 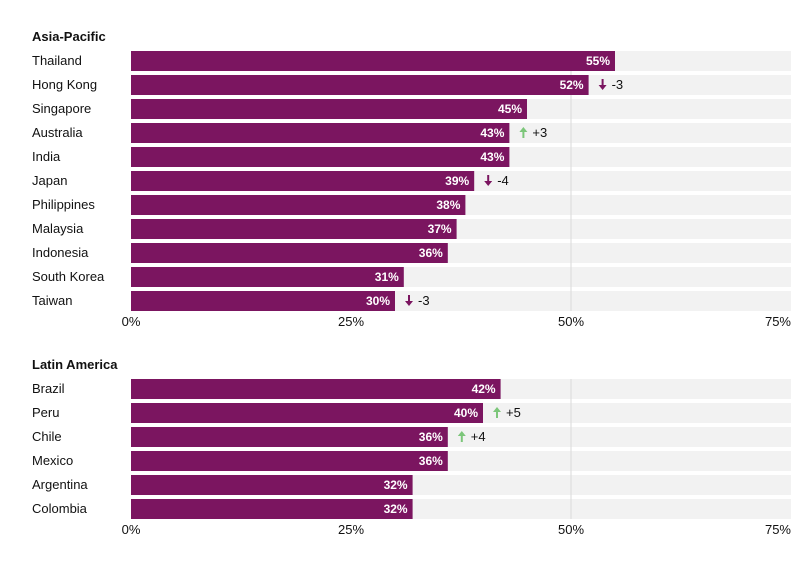 I want to click on category-label: Brazil, so click(x=48, y=388).